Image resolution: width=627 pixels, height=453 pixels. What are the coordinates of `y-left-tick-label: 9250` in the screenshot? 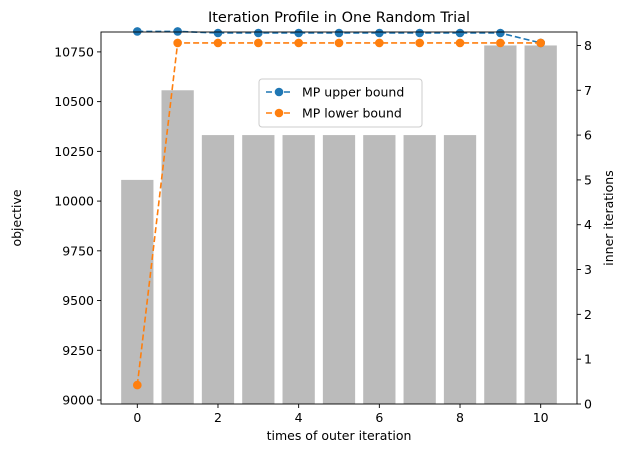 It's located at (78, 350).